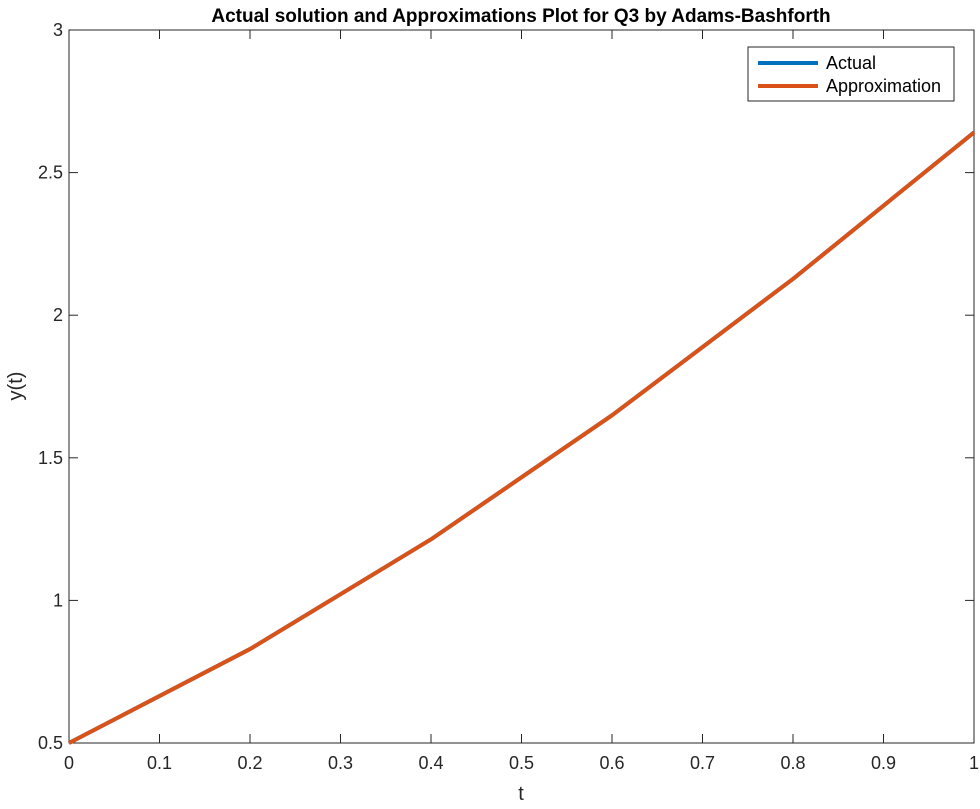 This screenshot has width=980, height=809. What do you see at coordinates (50, 173) in the screenshot?
I see `y-tick-label: 2.5` at bounding box center [50, 173].